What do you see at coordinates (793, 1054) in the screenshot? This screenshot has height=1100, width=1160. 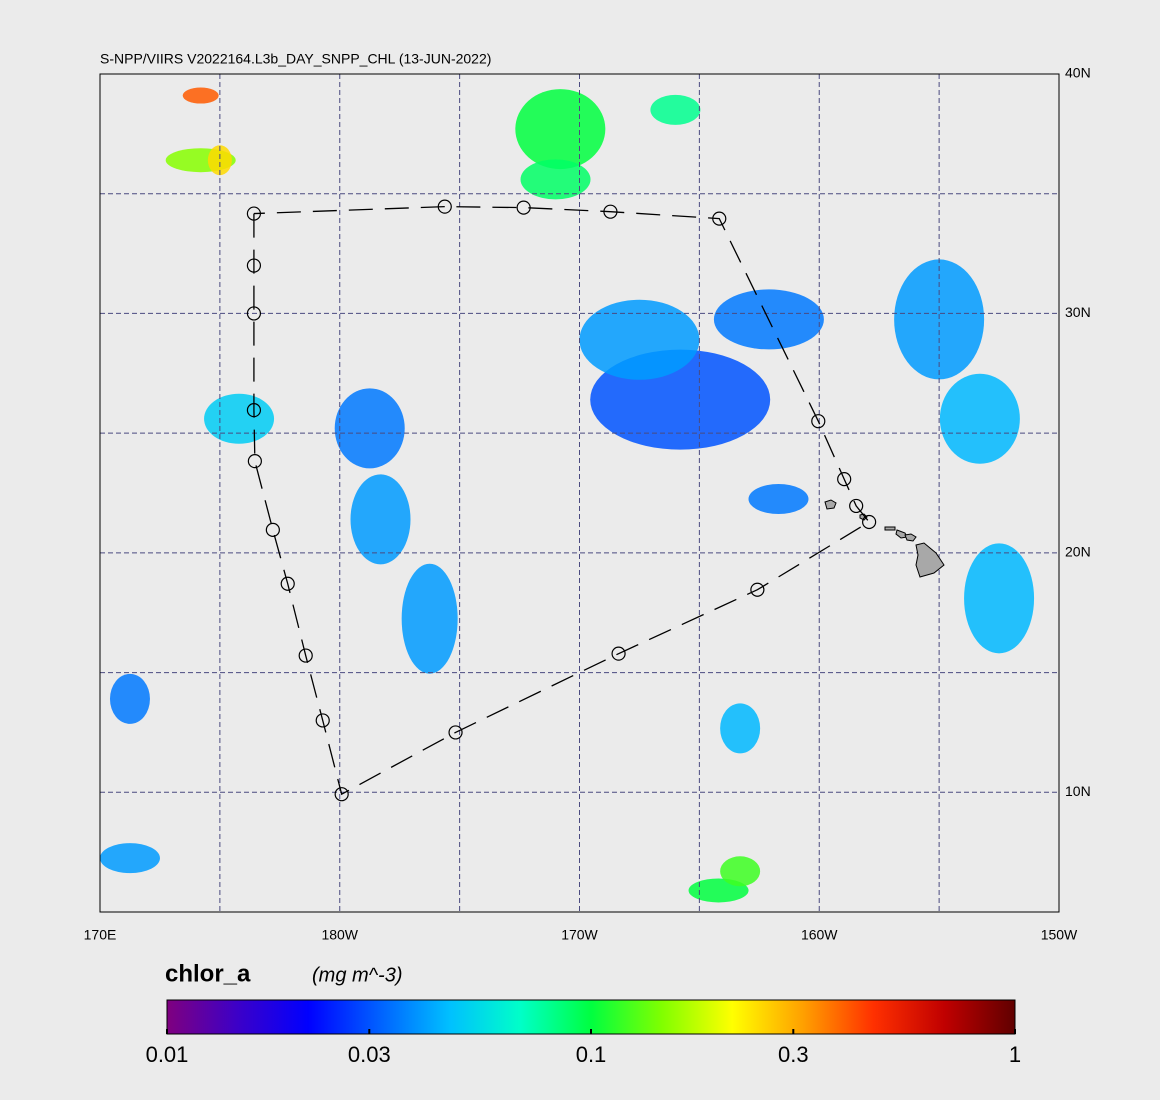 I see `colorbar-tick-label: 0.3` at bounding box center [793, 1054].